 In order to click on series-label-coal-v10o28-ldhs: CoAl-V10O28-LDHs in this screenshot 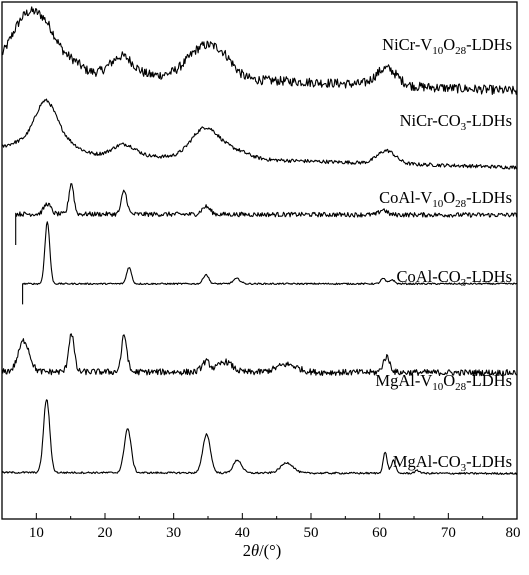, I will do `click(445, 199)`.